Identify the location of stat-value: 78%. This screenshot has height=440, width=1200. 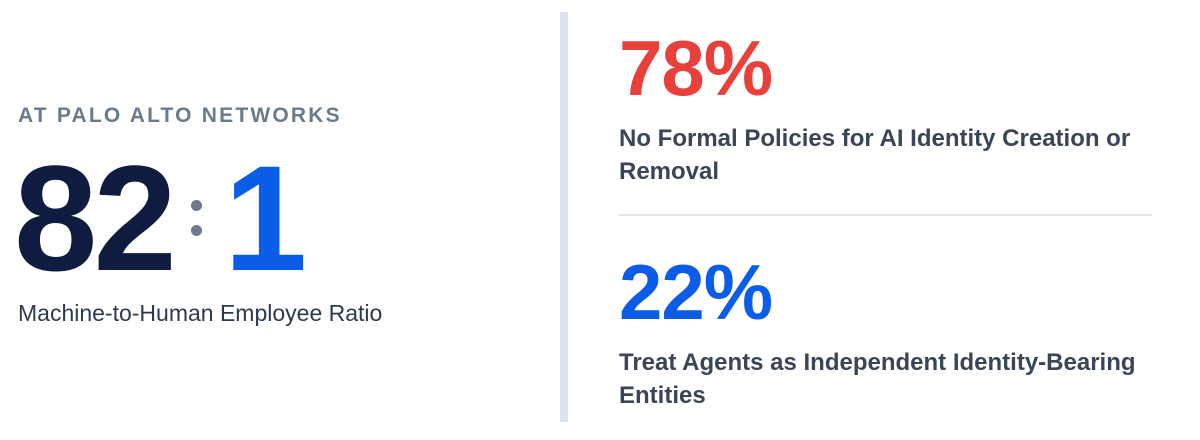
(696, 68).